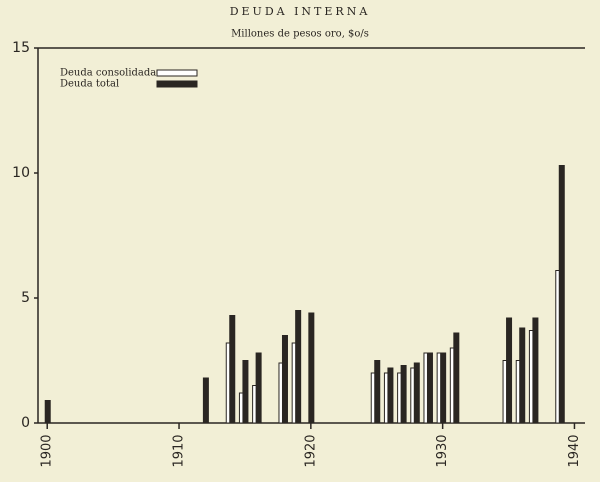 The width and height of the screenshot is (600, 482). Describe the element at coordinates (47, 450) in the screenshot. I see `x-tick-label: 1900` at that location.